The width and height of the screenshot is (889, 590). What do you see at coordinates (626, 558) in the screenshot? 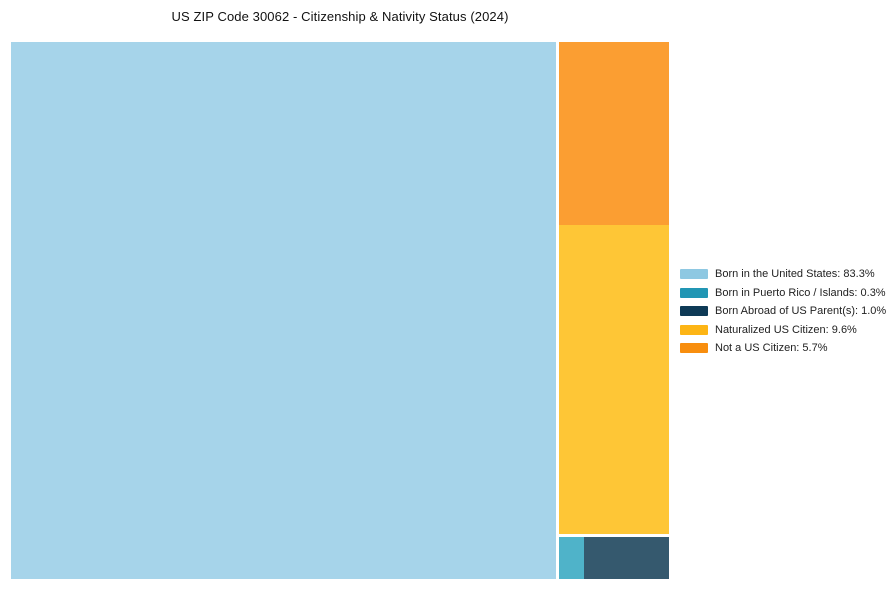
I see `treemap-tile-born-abroad` at bounding box center [626, 558].